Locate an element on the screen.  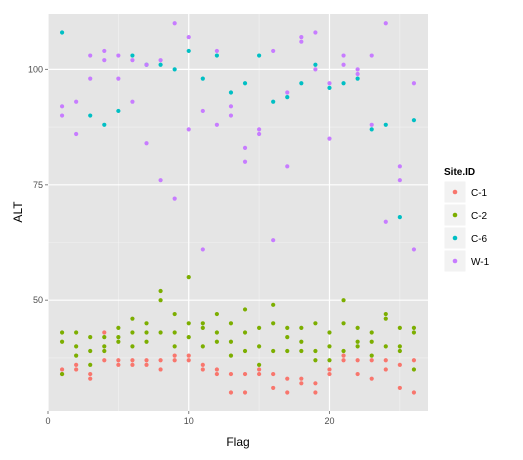
x-tick-label: 10 is located at coordinates (189, 421).